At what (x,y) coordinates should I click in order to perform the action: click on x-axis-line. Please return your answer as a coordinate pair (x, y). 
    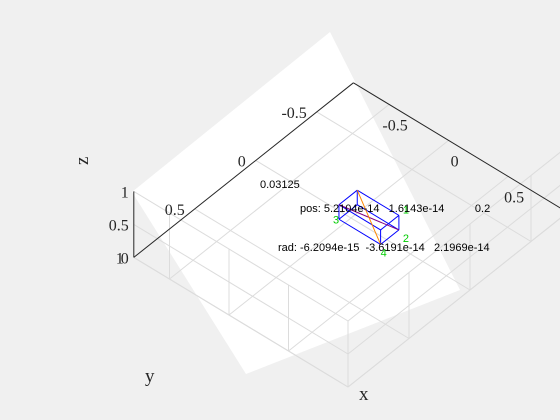
    Looking at the image, I should click on (456, 145).